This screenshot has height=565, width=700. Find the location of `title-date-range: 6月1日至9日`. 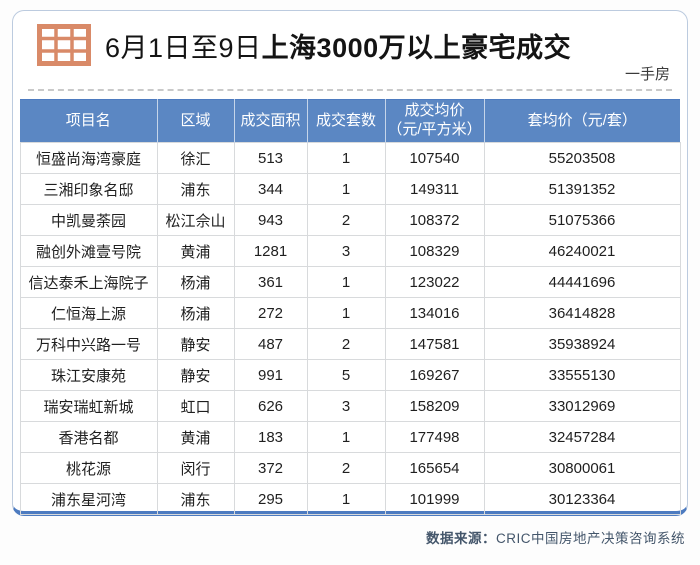

title-date-range: 6月1日至9日 is located at coordinates (183, 47).